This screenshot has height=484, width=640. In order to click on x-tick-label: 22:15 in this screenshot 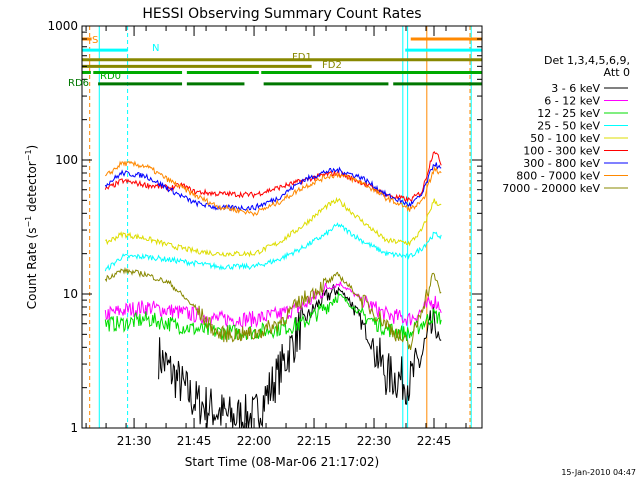, I will do `click(314, 441)`.